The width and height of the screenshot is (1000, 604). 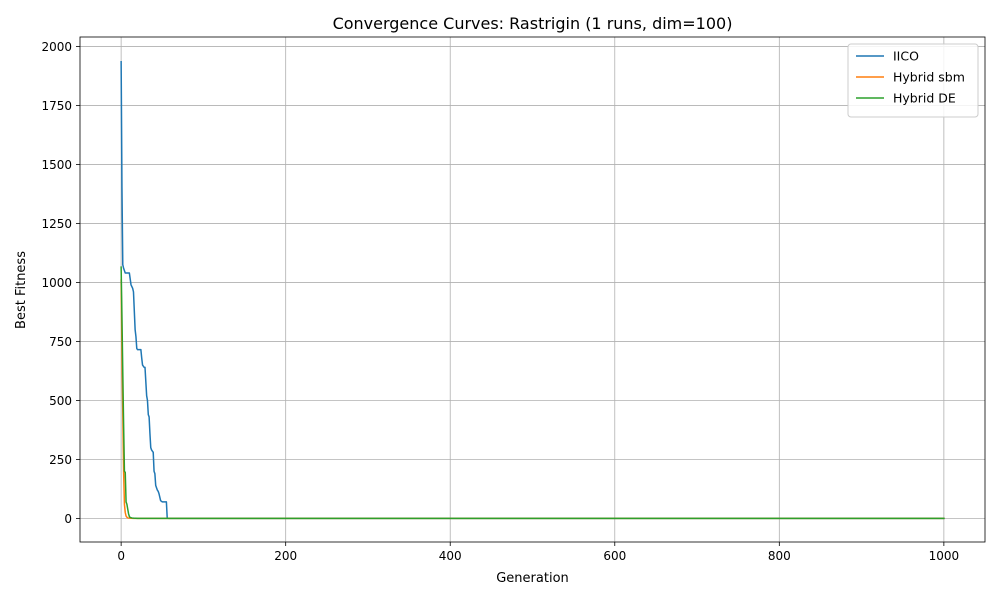 I want to click on legend: IICO Hybrid sbm Hybrid DE, so click(x=913, y=80).